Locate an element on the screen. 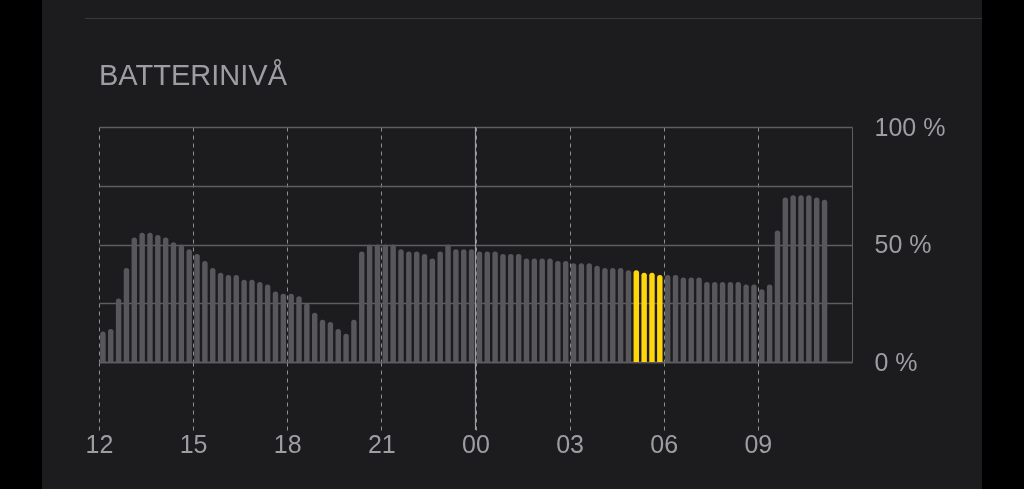  chart-title: BATTERINIVÅ is located at coordinates (193, 75).